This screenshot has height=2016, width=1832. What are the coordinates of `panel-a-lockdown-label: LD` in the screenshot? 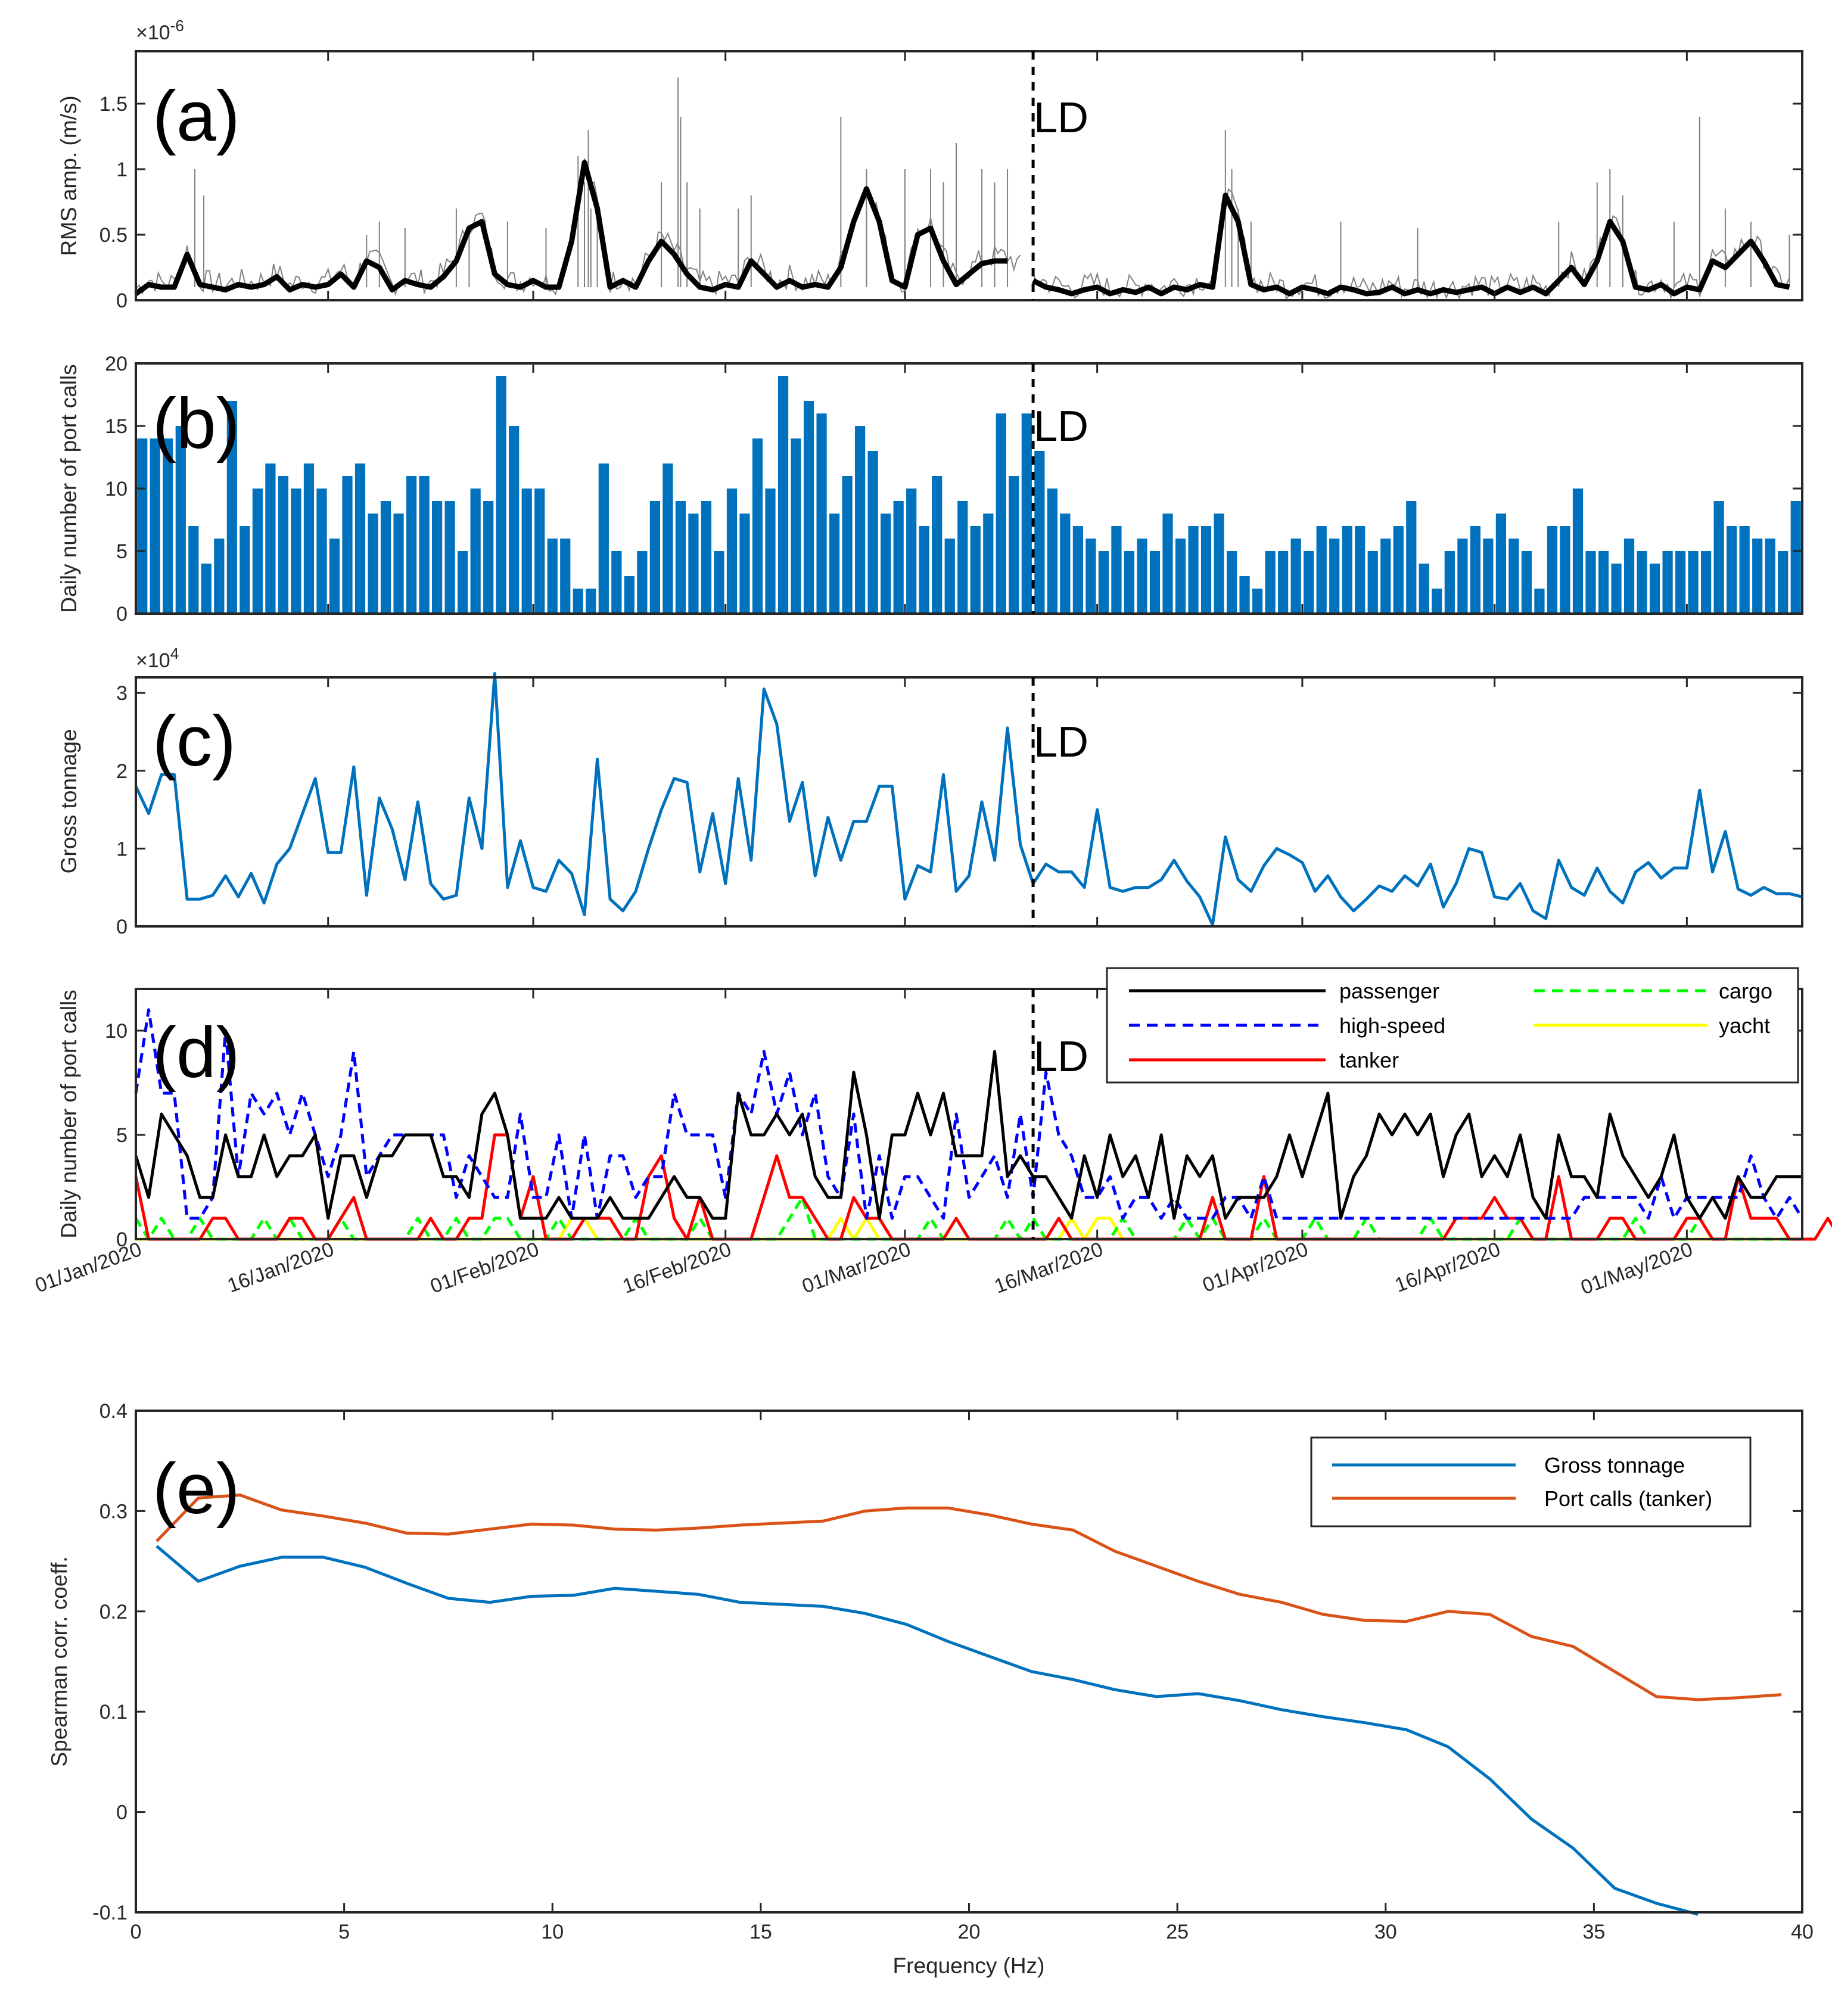 It's located at (1061, 118).